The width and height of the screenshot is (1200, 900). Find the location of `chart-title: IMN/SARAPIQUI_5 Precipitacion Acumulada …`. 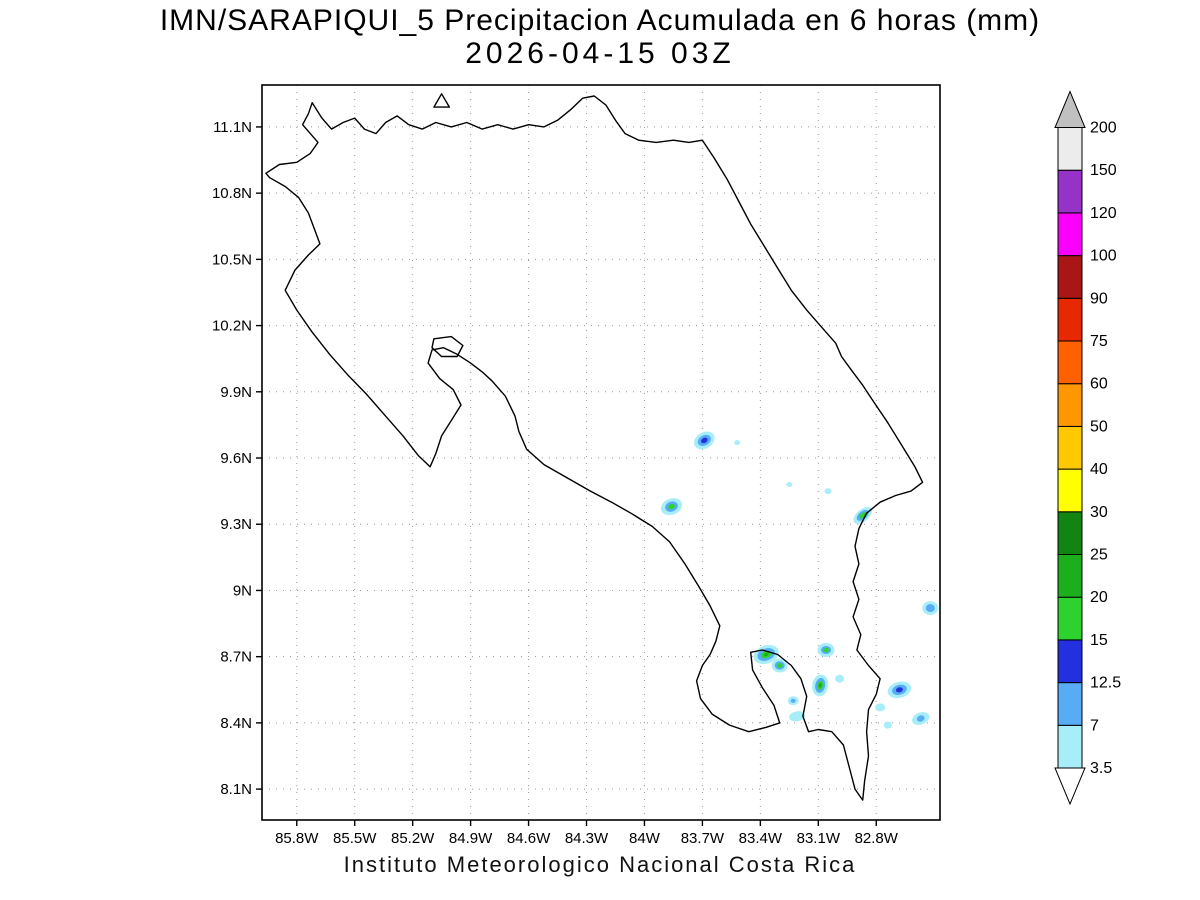

chart-title: IMN/SARAPIQUI_5 Precipitacion Acumulada … is located at coordinates (600, 20).